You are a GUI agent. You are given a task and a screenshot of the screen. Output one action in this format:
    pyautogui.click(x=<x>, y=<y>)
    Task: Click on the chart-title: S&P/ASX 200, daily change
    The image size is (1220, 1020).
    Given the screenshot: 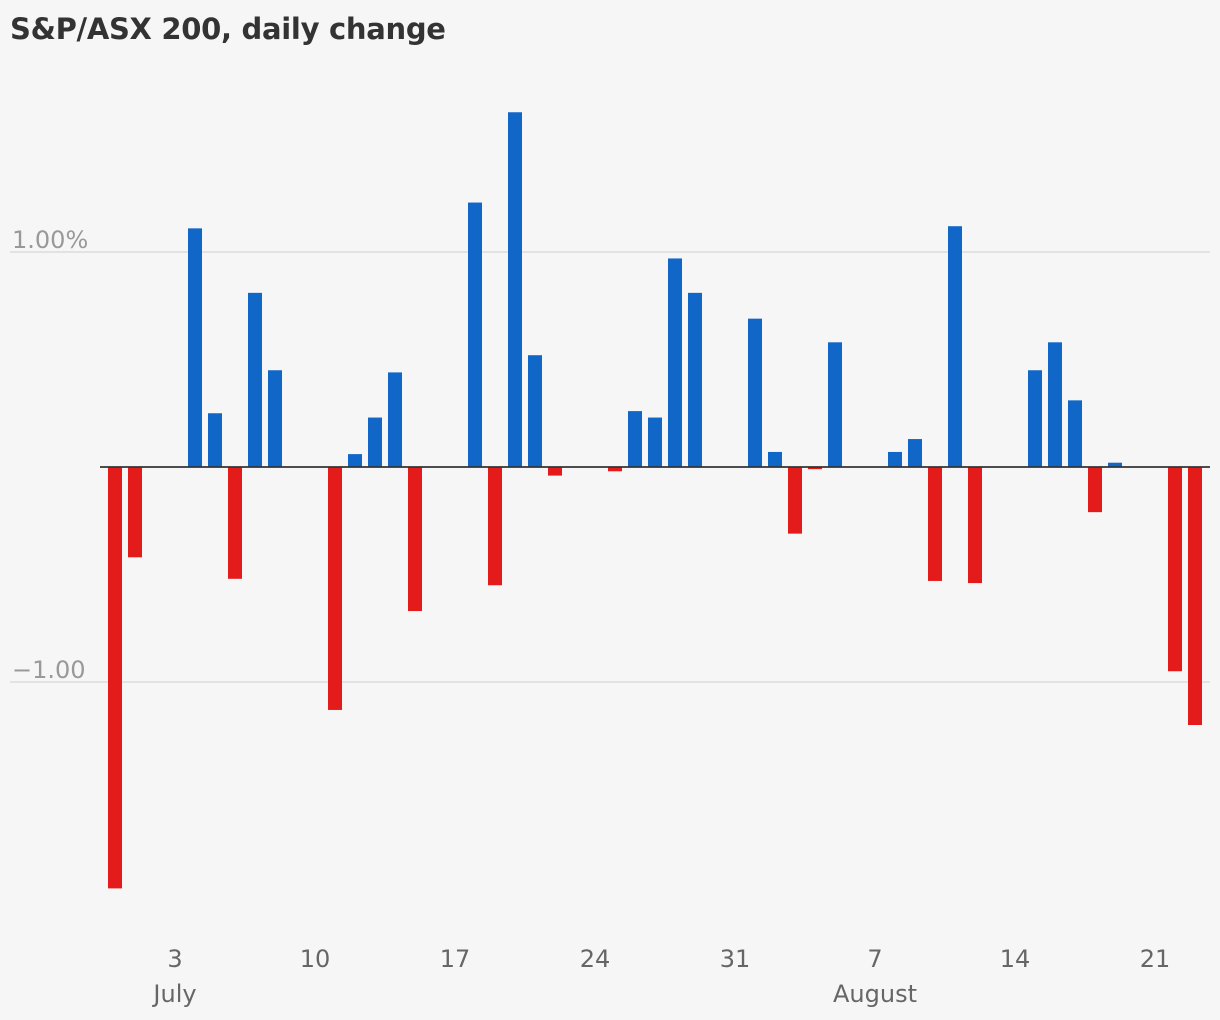 What is the action you would take?
    pyautogui.click(x=228, y=29)
    